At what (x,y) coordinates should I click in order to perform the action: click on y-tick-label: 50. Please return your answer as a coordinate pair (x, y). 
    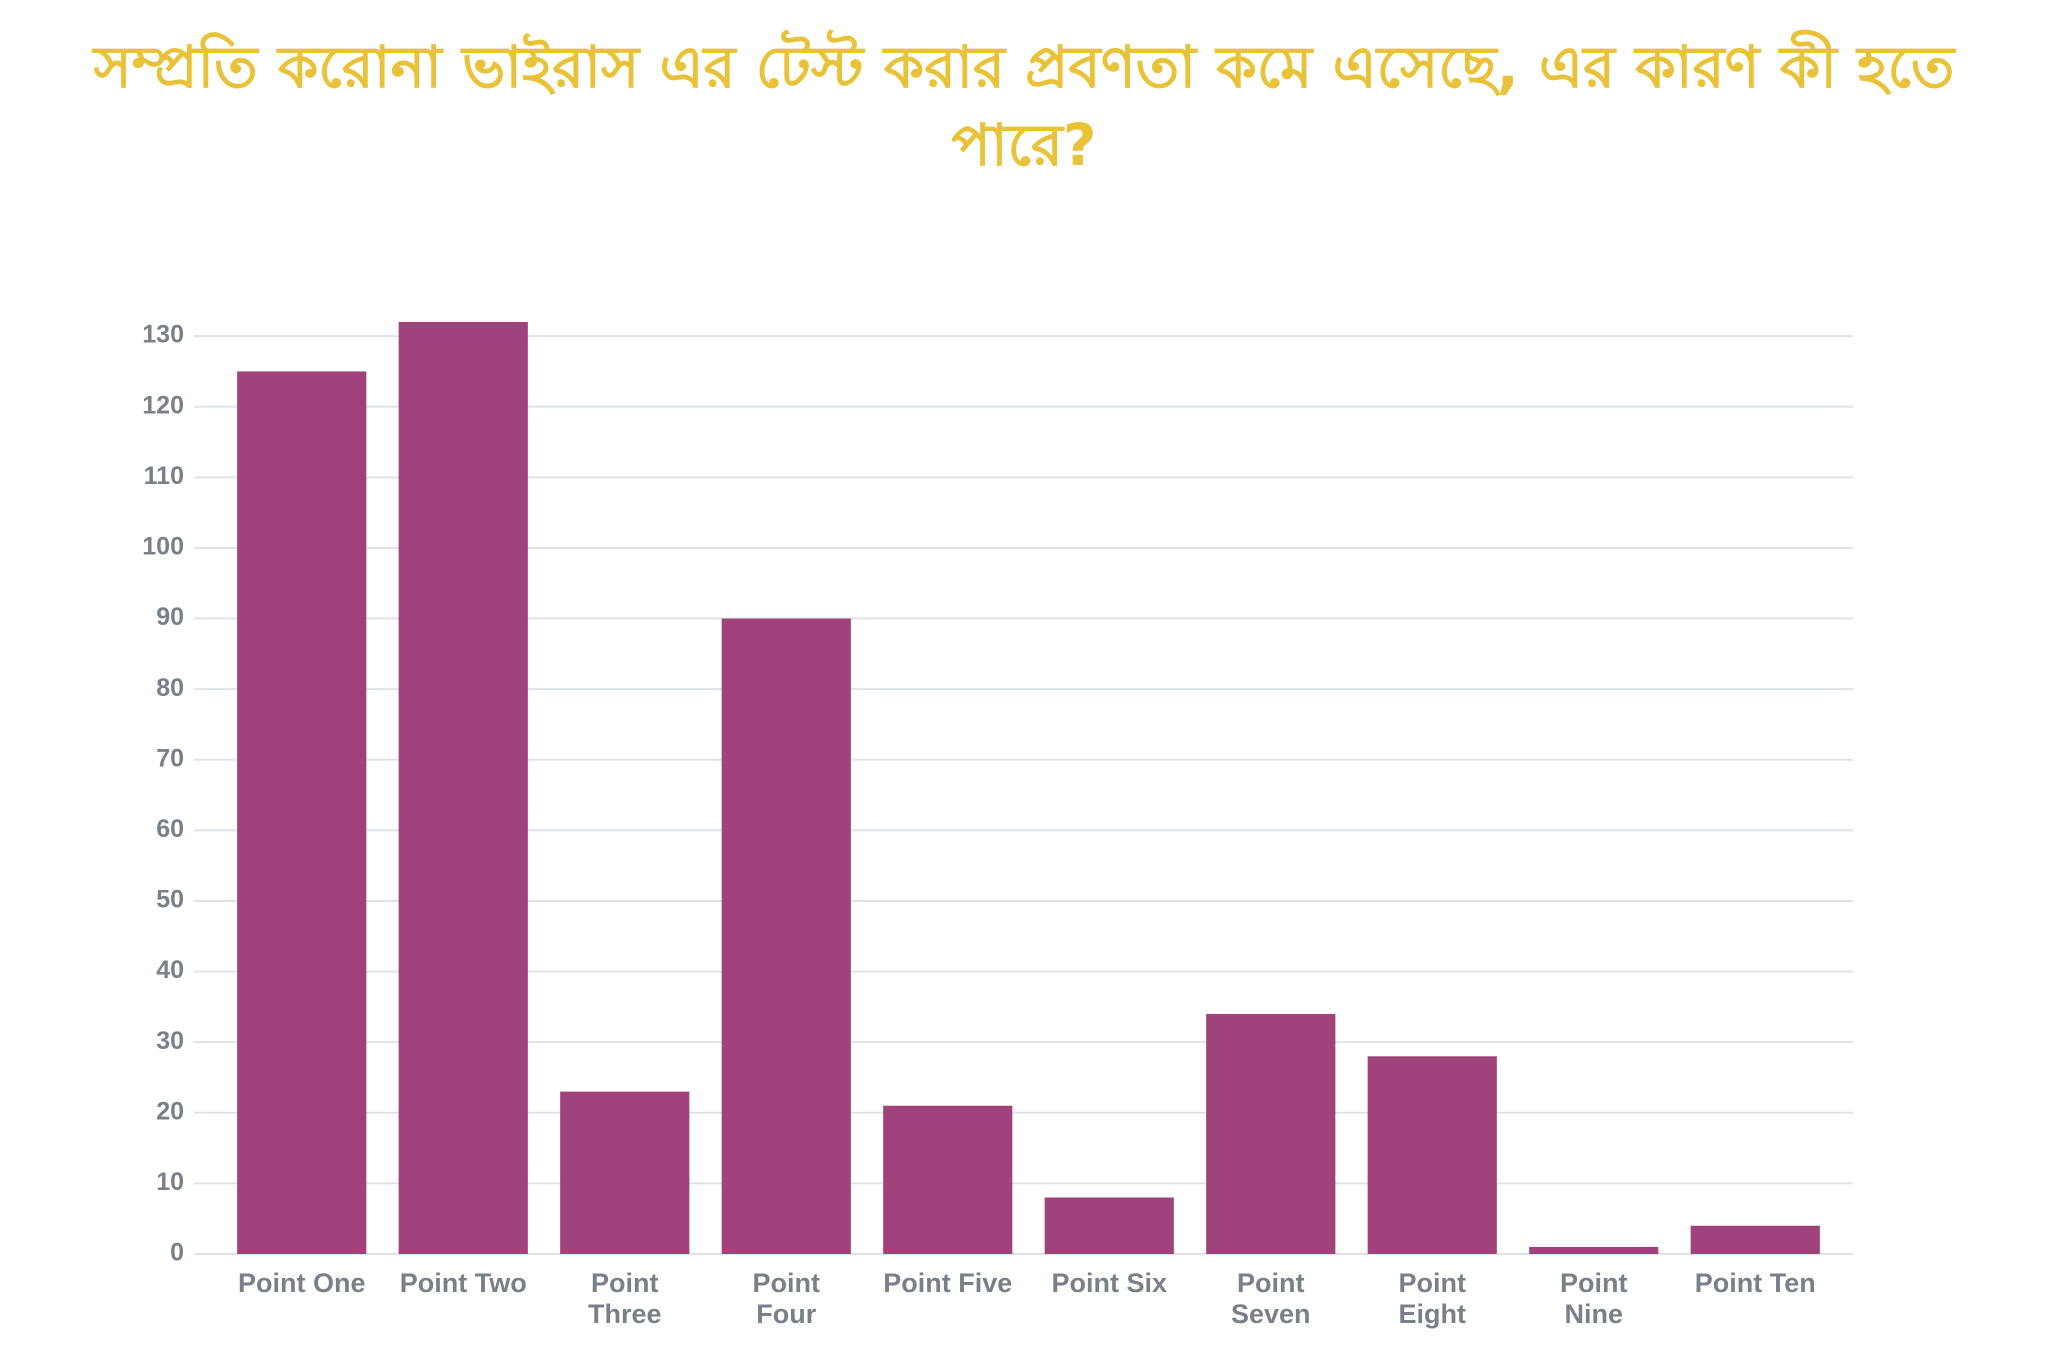
    Looking at the image, I should click on (170, 900).